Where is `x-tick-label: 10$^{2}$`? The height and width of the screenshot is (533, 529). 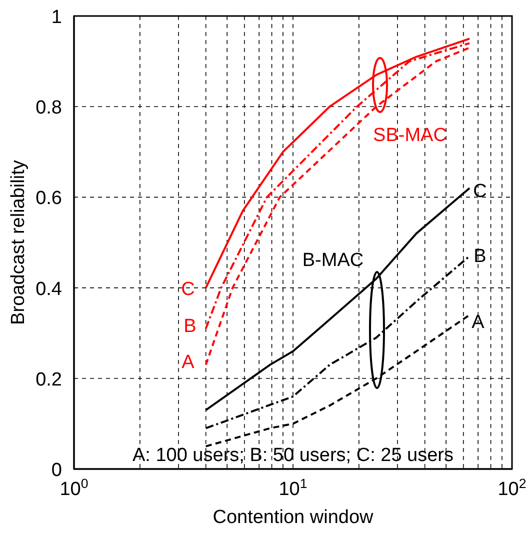
x-tick-label: 10$^{2}$ is located at coordinates (512, 488).